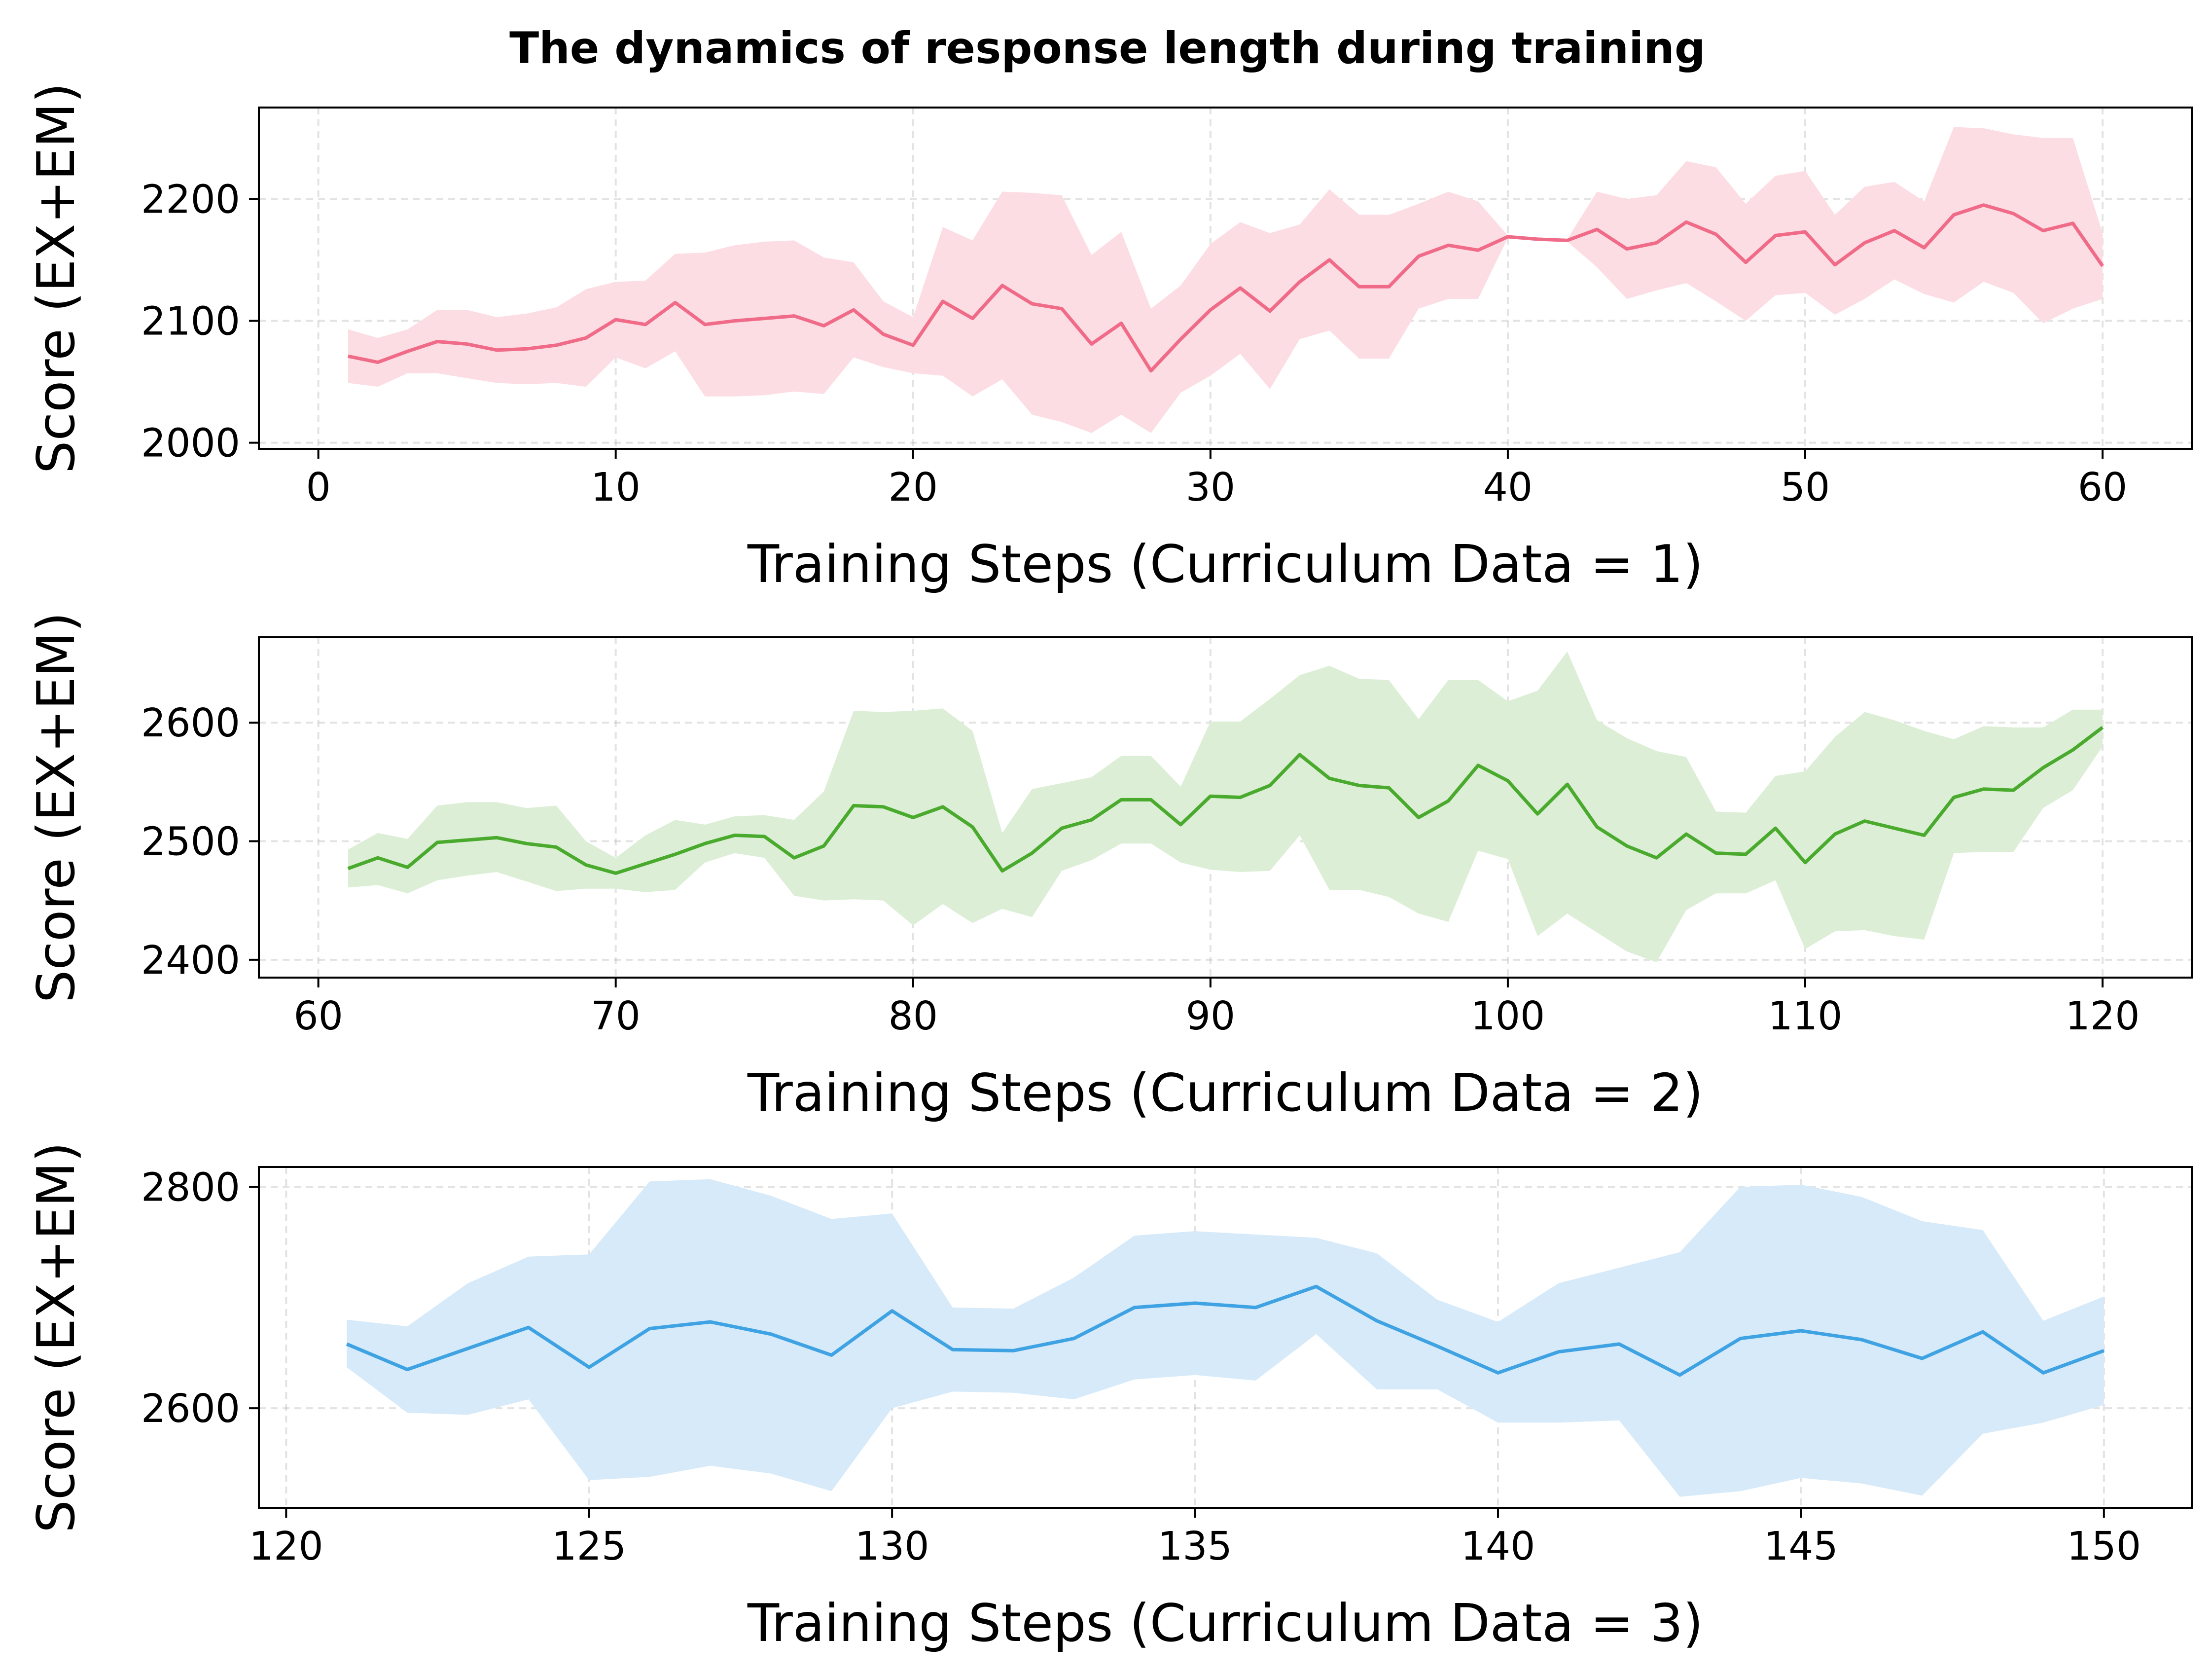 The width and height of the screenshot is (2212, 1677). I want to click on x-tick-label: 70, so click(616, 1016).